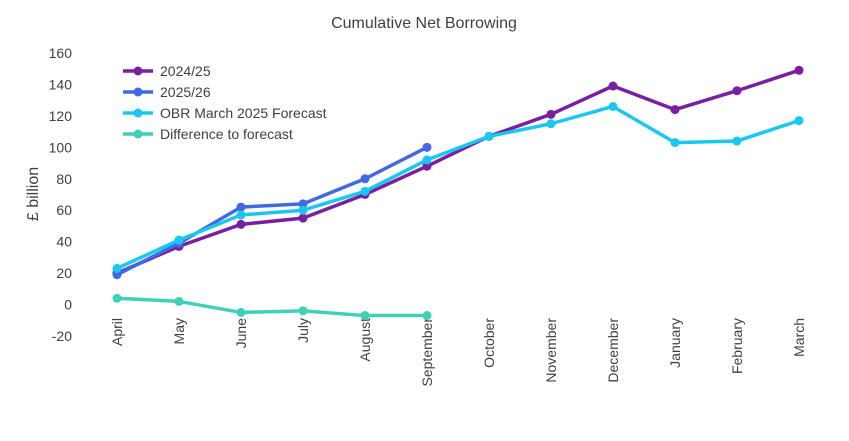  Describe the element at coordinates (61, 147) in the screenshot. I see `y-tick-label: 100` at that location.